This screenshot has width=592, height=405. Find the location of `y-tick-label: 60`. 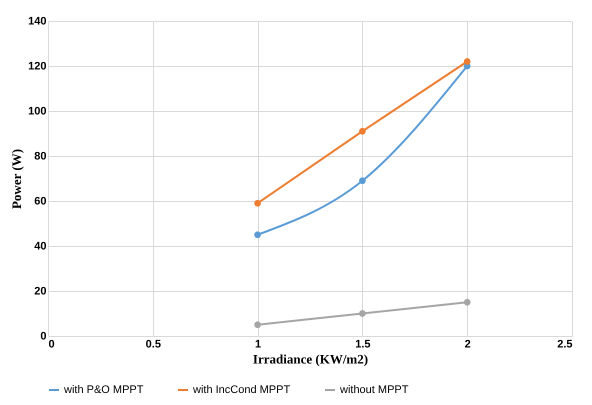

y-tick-label: 60 is located at coordinates (40, 202).